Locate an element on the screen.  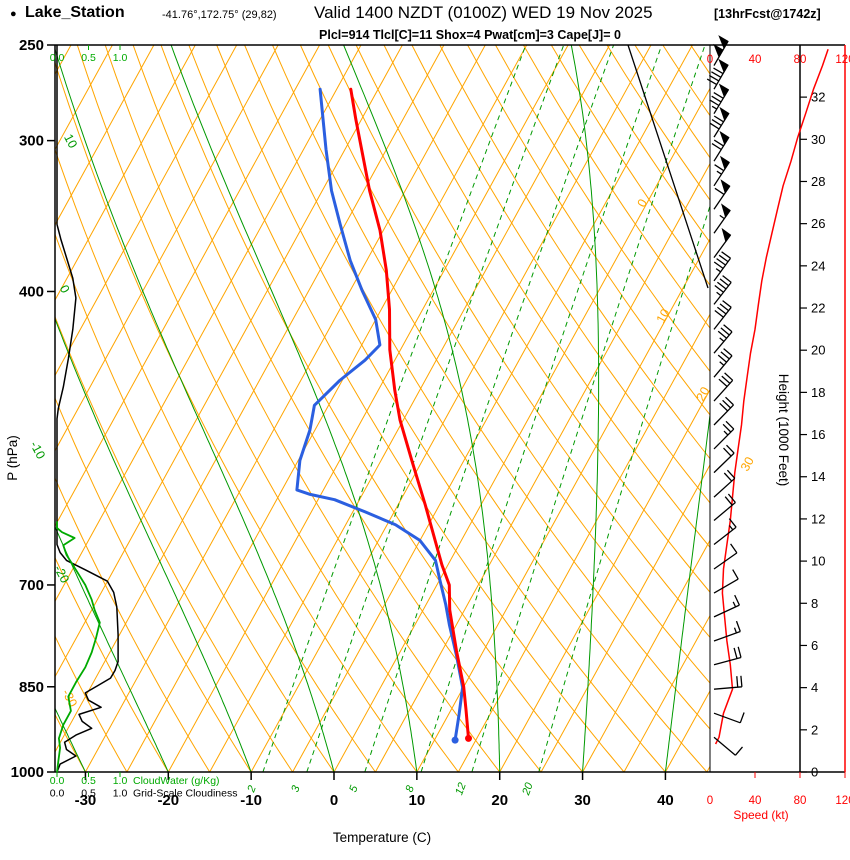
pressure-tick-label: 700 is located at coordinates (31, 585).